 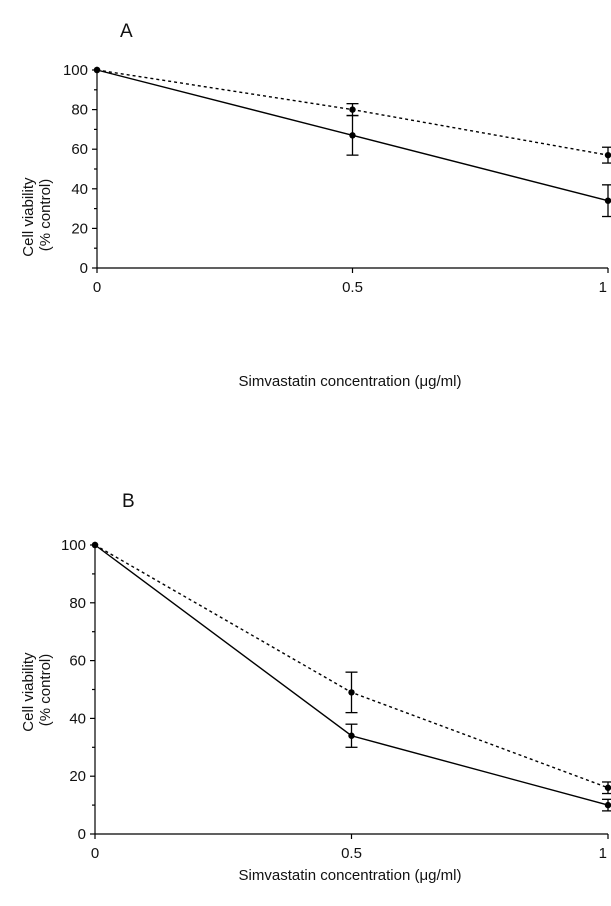 I want to click on panel-label: B, so click(x=128, y=501).